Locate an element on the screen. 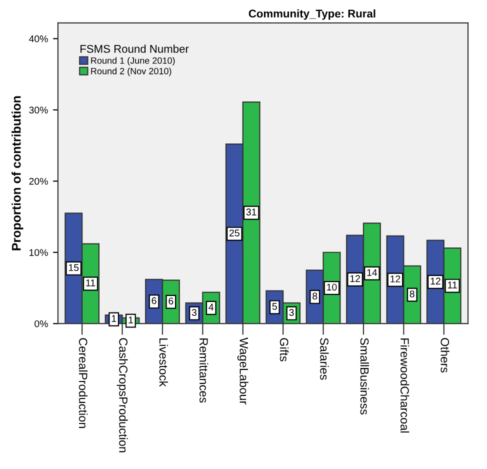  legend-title: FSMS Round Number is located at coordinates (134, 48).